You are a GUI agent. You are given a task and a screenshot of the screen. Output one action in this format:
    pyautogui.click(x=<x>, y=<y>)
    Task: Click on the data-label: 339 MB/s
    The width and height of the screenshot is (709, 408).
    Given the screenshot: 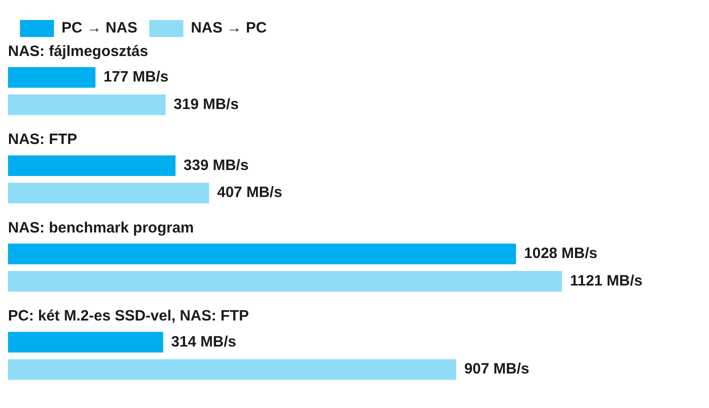 What is the action you would take?
    pyautogui.click(x=216, y=165)
    